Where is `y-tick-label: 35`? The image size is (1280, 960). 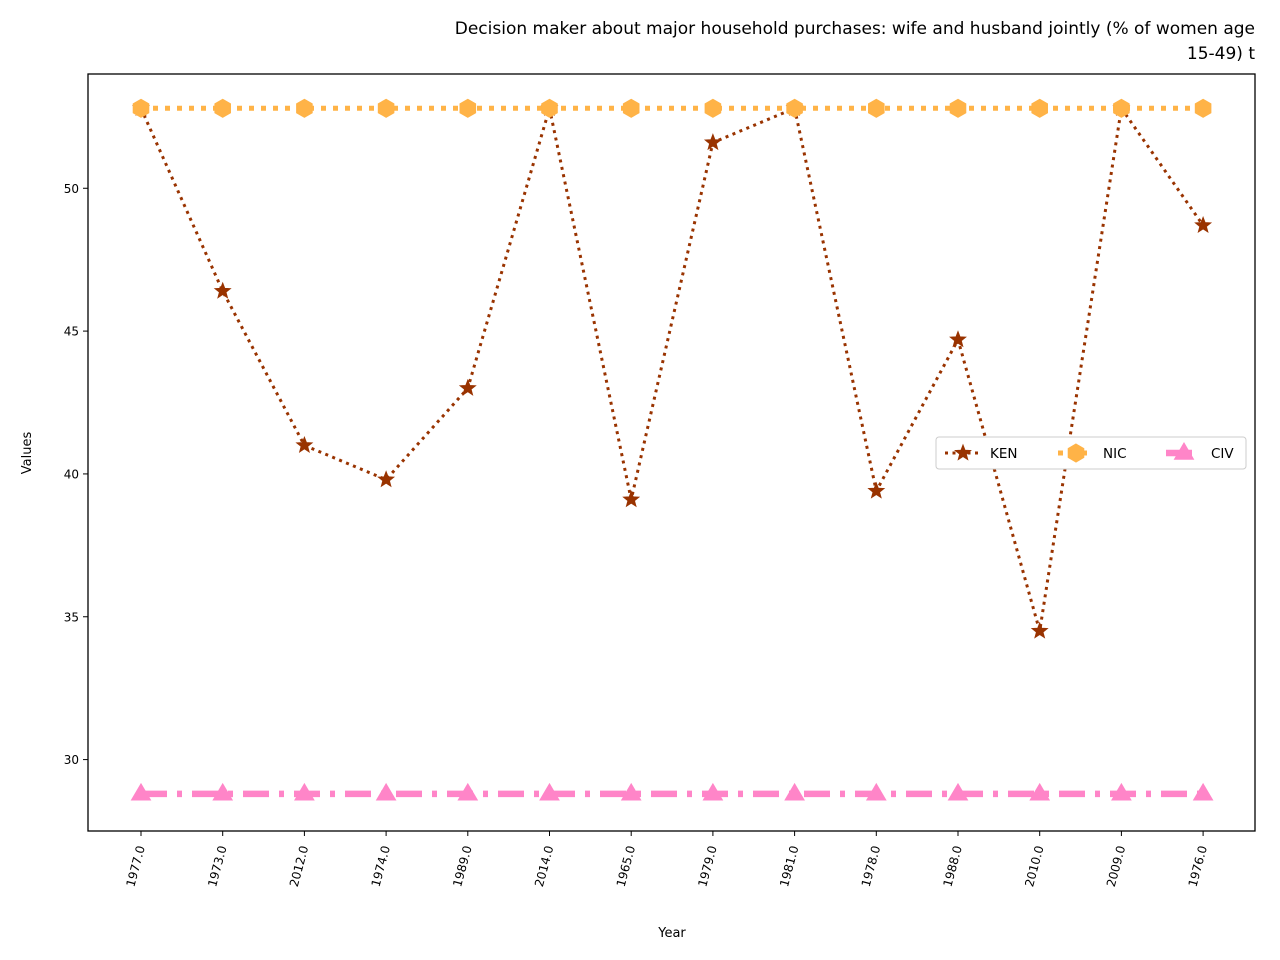
y-tick-label: 35 is located at coordinates (71, 617).